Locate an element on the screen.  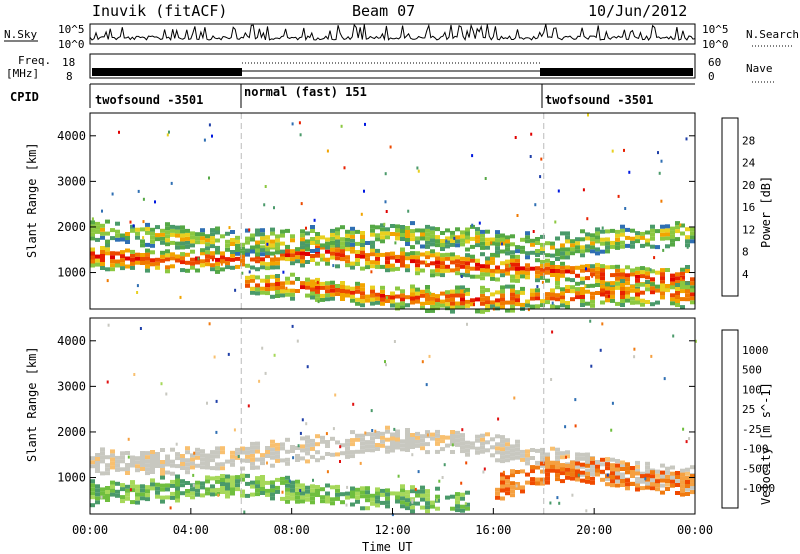
cpid-segment-2: normal (fast) 151 is located at coordinates (305, 92).